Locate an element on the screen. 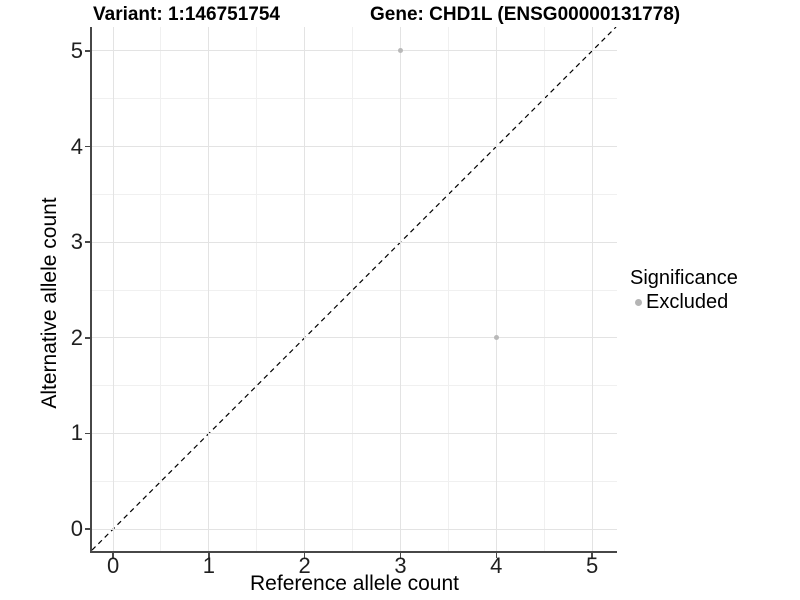  legend-item-label: Excluded is located at coordinates (687, 301).